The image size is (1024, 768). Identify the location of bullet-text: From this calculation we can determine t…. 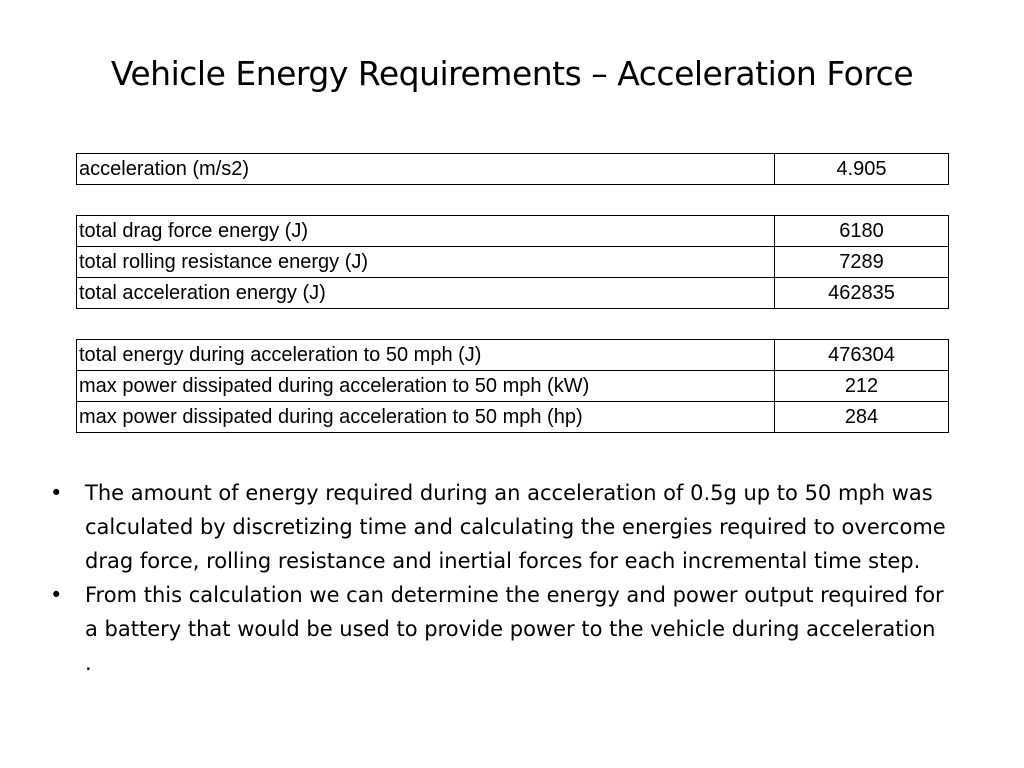
(514, 629).